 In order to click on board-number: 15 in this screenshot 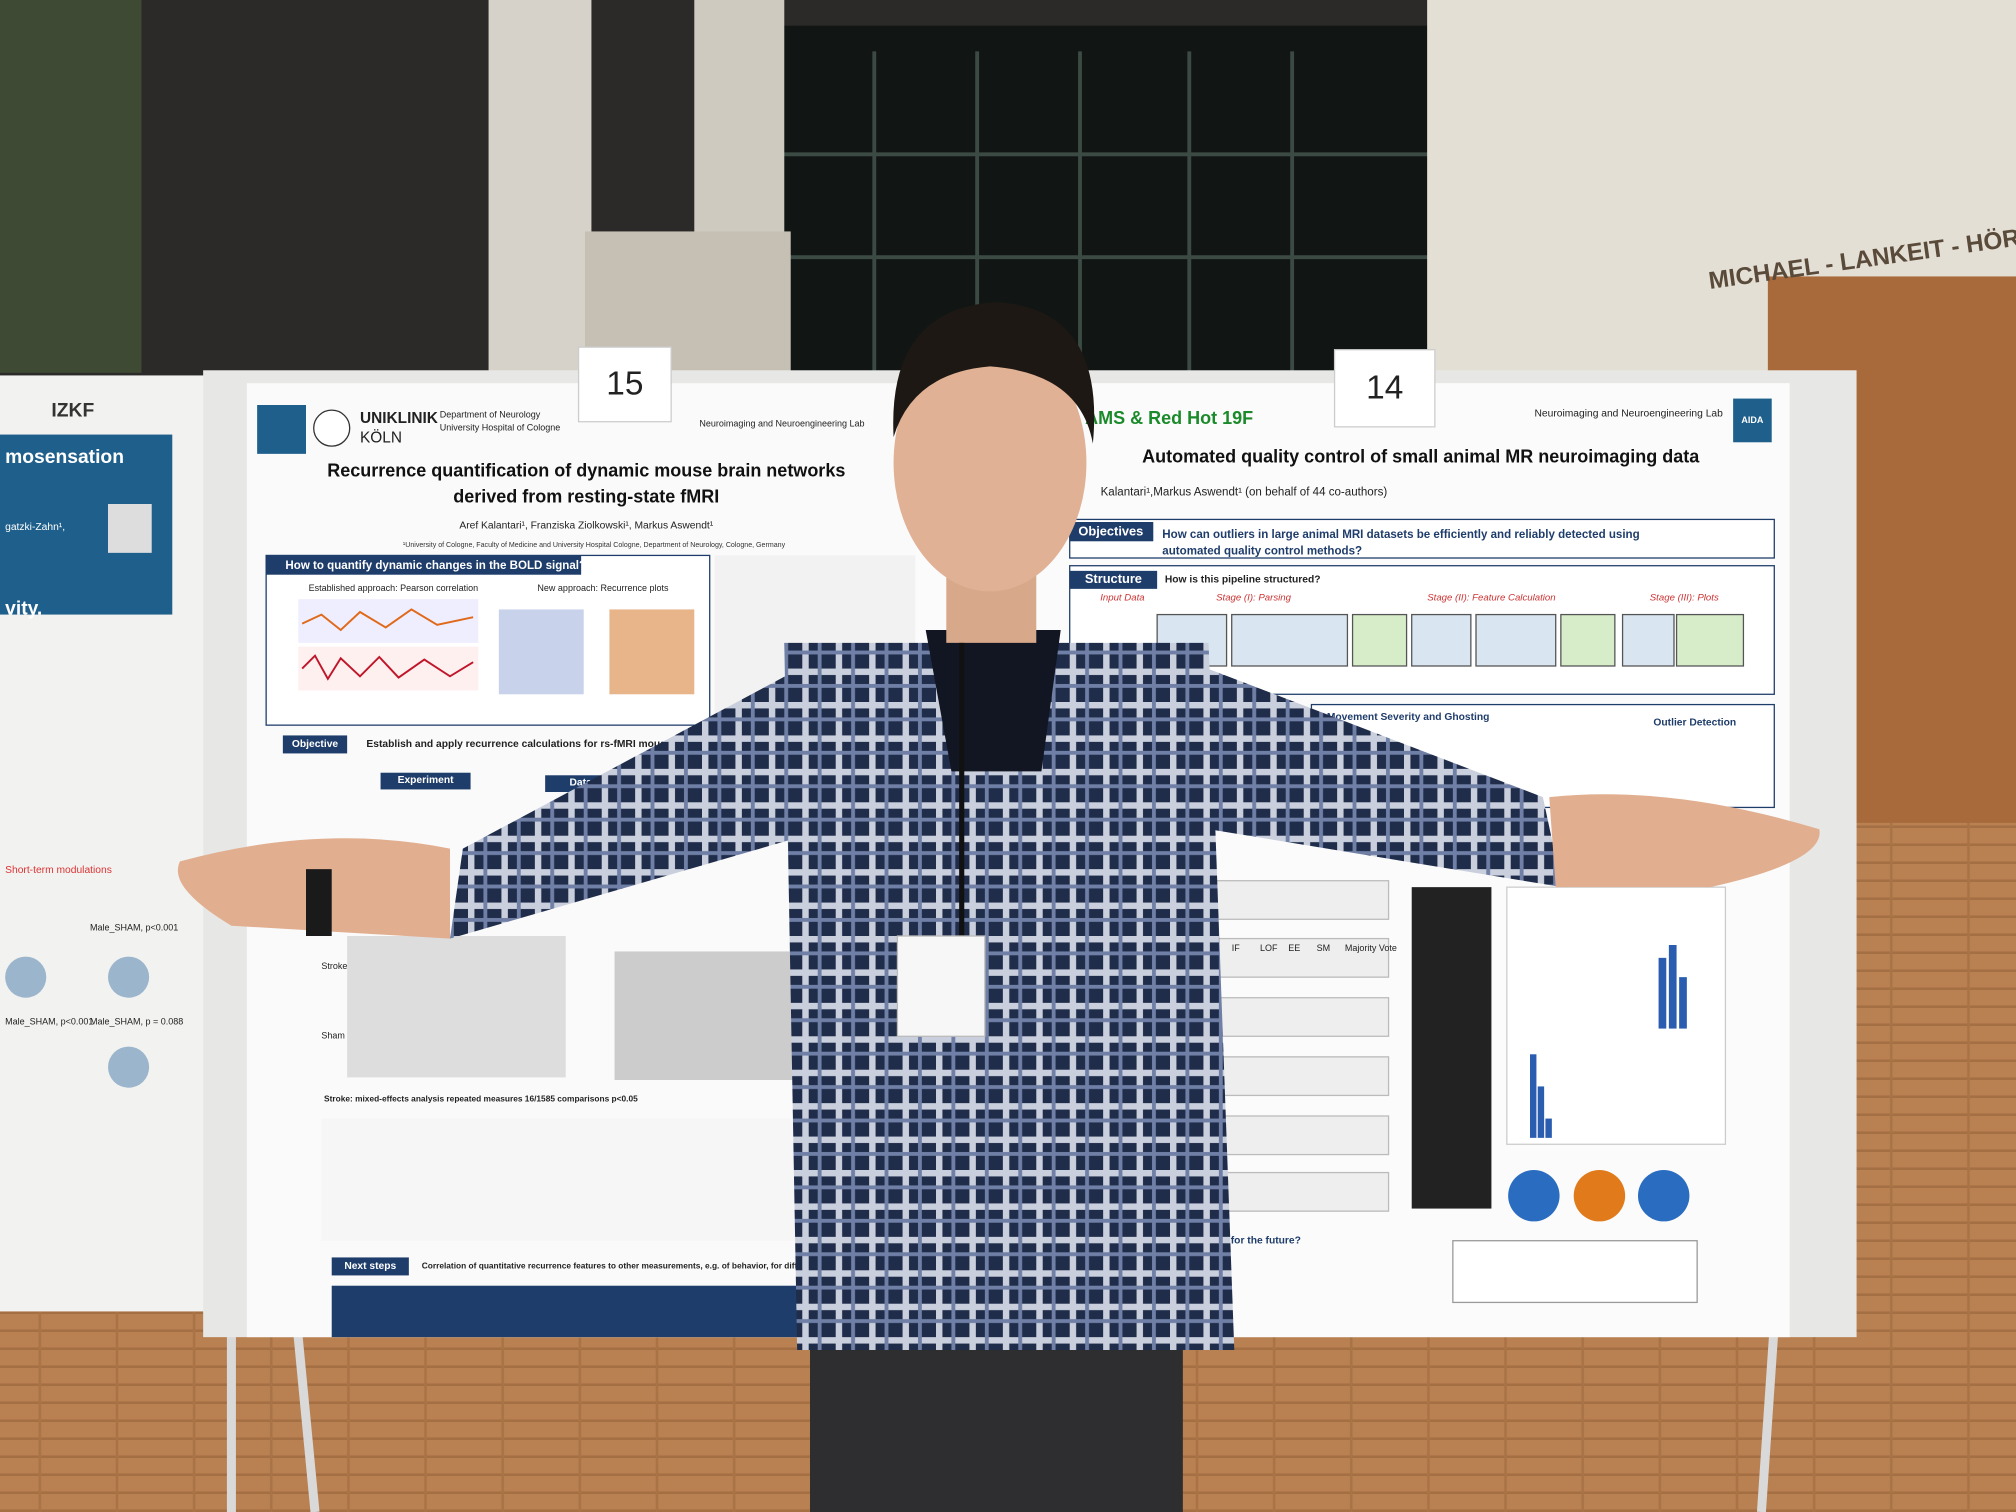, I will do `click(624, 384)`.